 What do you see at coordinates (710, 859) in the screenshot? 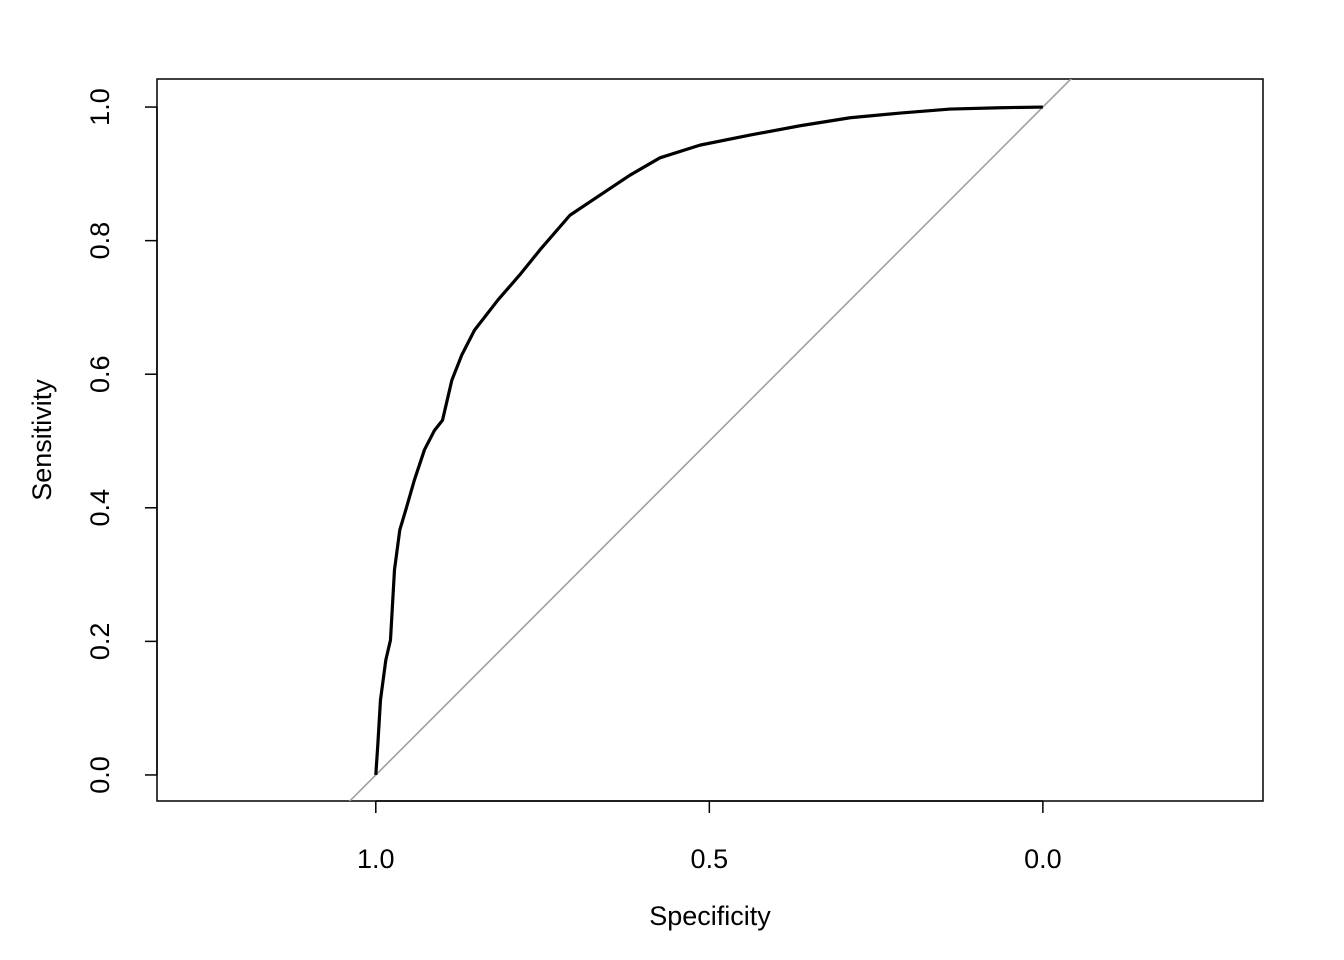
I see `x-tick-label: 0.5` at bounding box center [710, 859].